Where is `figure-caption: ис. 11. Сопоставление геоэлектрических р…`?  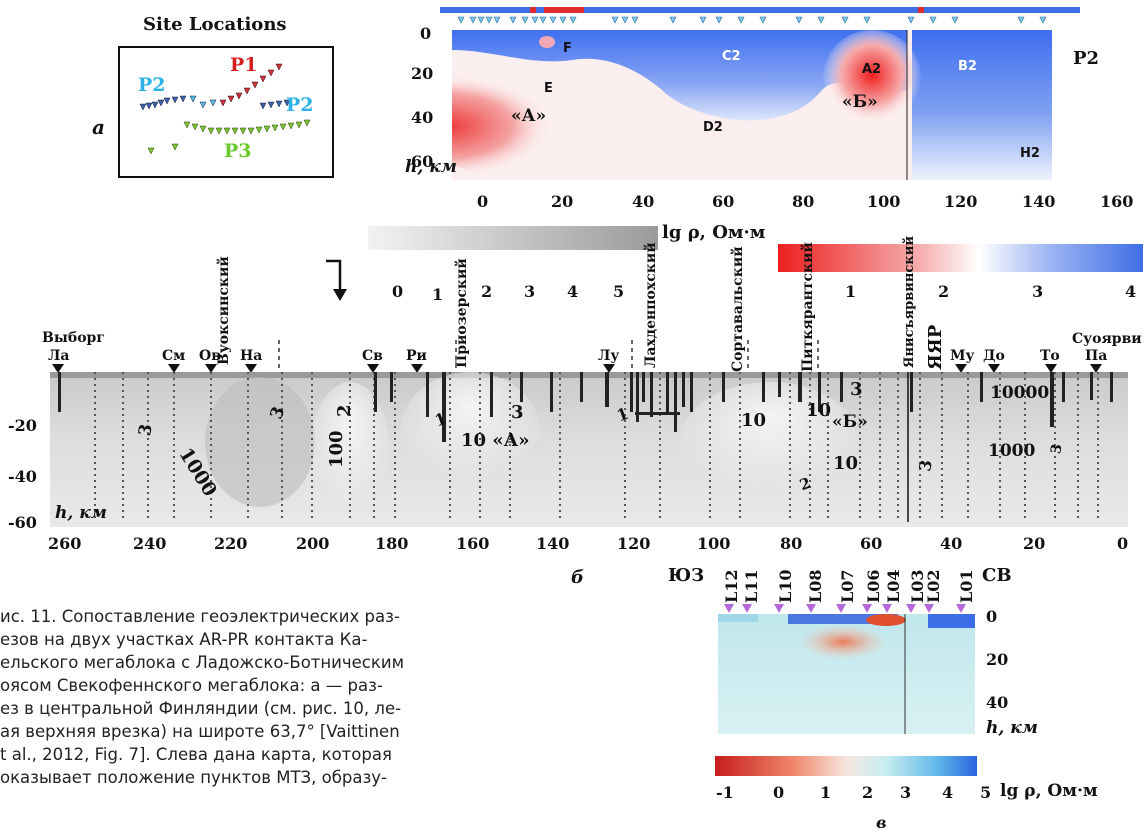 figure-caption: ис. 11. Сопоставление геоэлектрических р… is located at coordinates (305, 697).